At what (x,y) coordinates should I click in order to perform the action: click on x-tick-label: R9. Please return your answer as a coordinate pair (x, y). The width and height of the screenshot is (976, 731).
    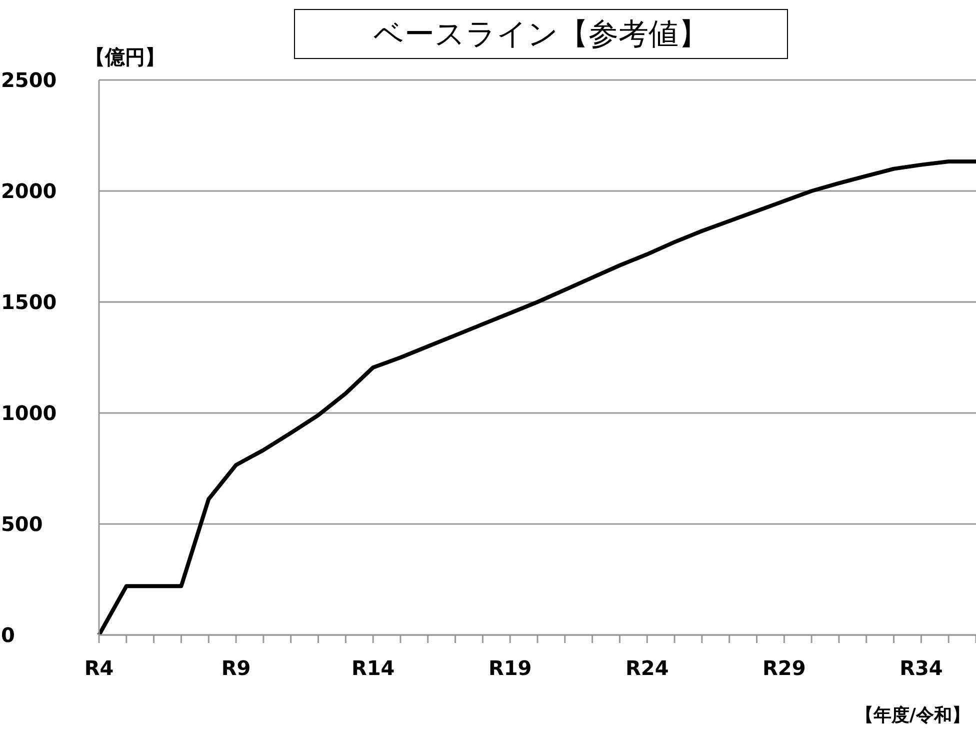
    Looking at the image, I should click on (236, 668).